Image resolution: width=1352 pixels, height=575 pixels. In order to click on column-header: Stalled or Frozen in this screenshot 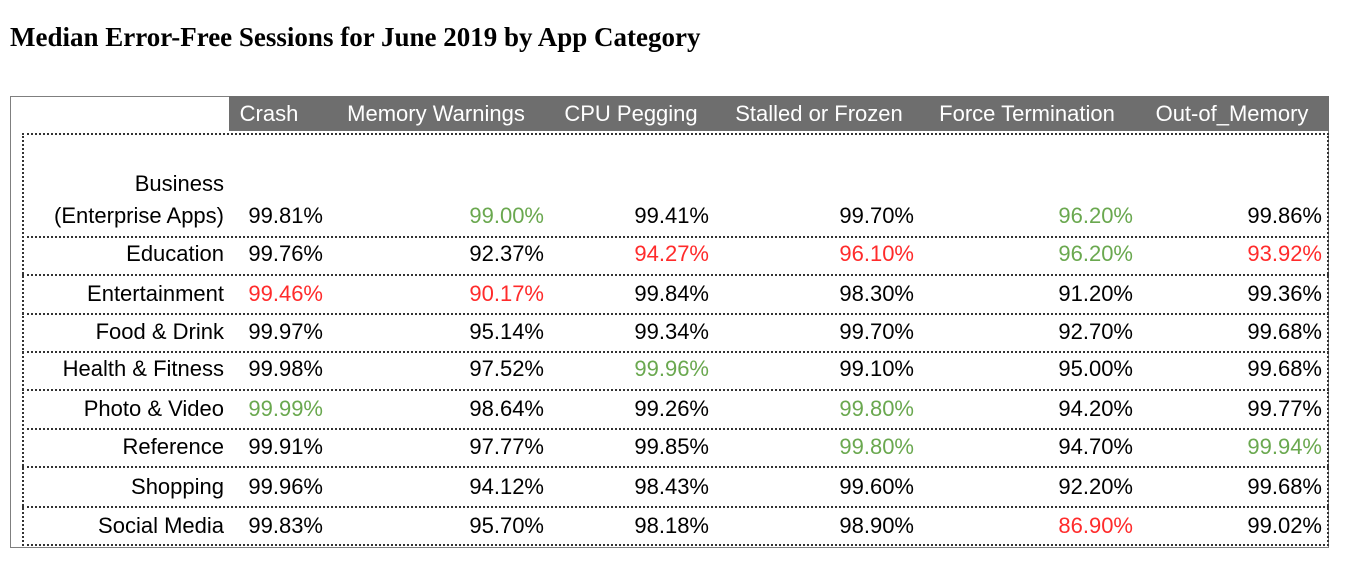, I will do `click(819, 113)`.